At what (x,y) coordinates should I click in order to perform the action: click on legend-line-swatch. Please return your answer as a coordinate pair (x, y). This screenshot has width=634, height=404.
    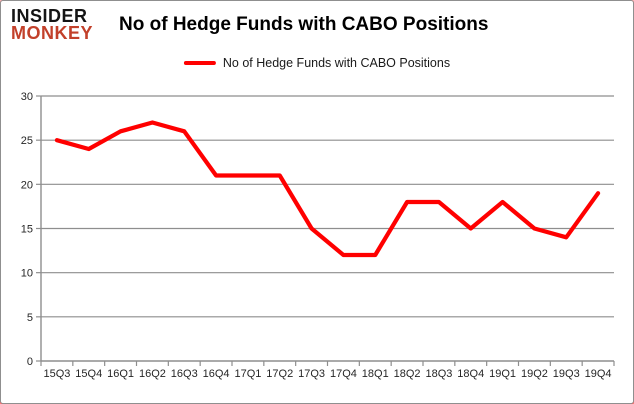
    Looking at the image, I should click on (199, 63).